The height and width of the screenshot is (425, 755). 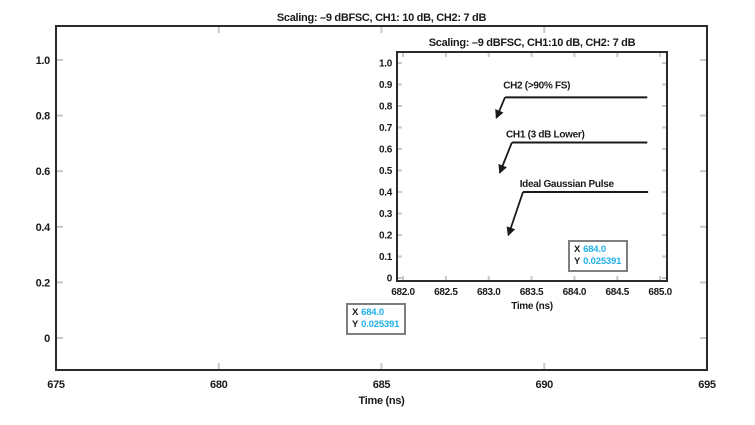 What do you see at coordinates (43, 283) in the screenshot?
I see `main-y-tick-label: 0.2` at bounding box center [43, 283].